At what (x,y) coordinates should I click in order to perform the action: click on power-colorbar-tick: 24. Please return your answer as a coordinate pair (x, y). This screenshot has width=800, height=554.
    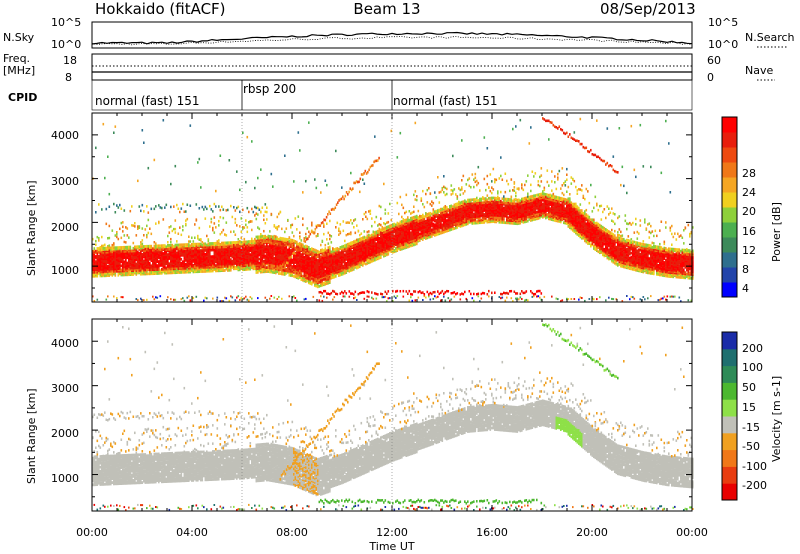
    Looking at the image, I should click on (749, 192).